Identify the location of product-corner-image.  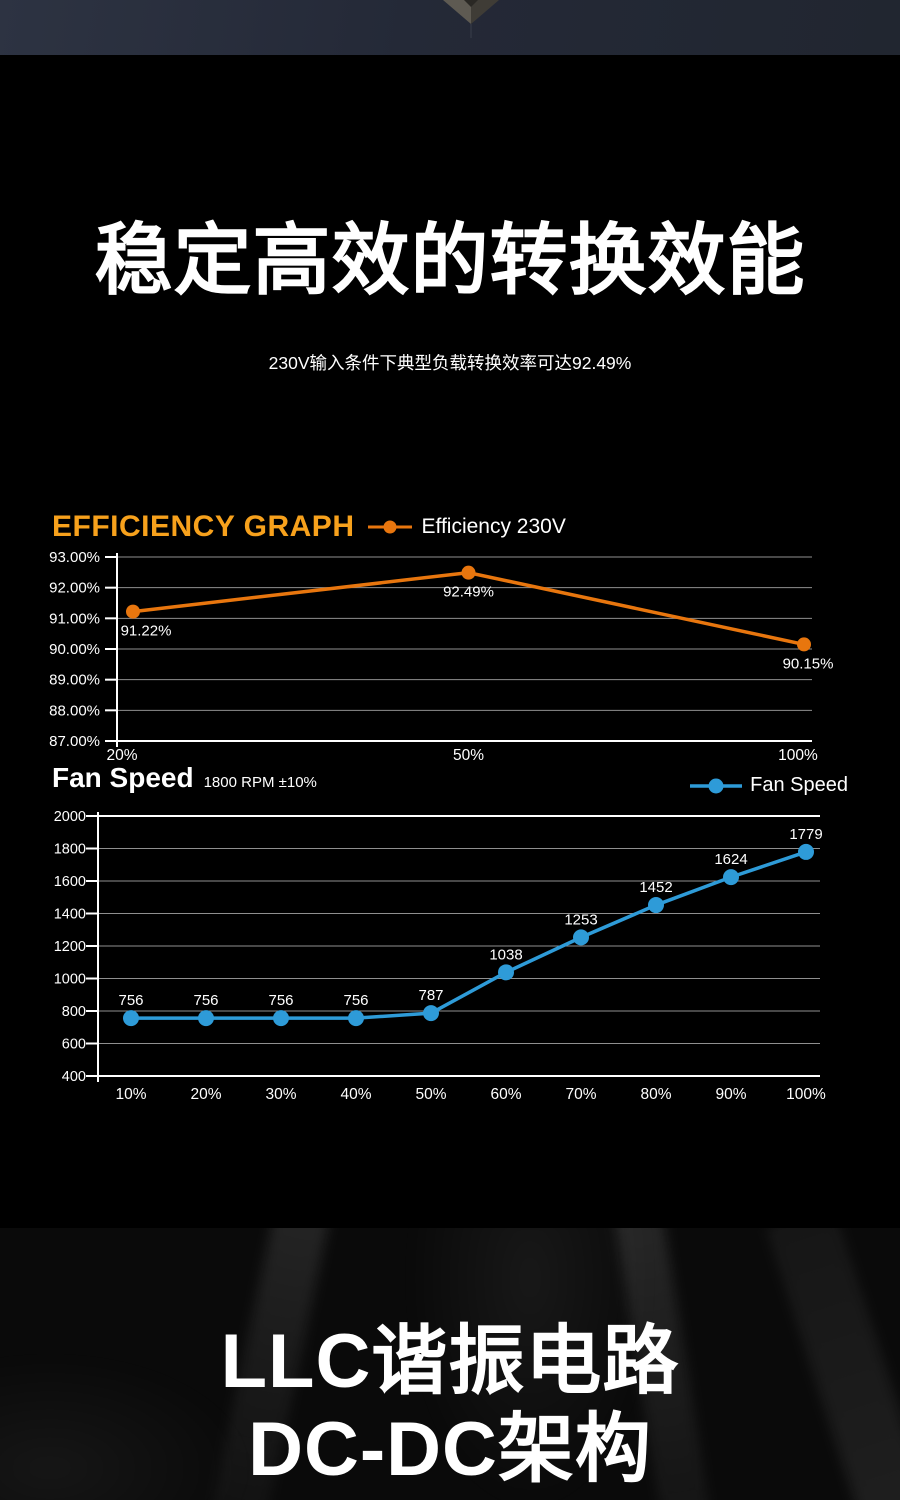
(471, 19).